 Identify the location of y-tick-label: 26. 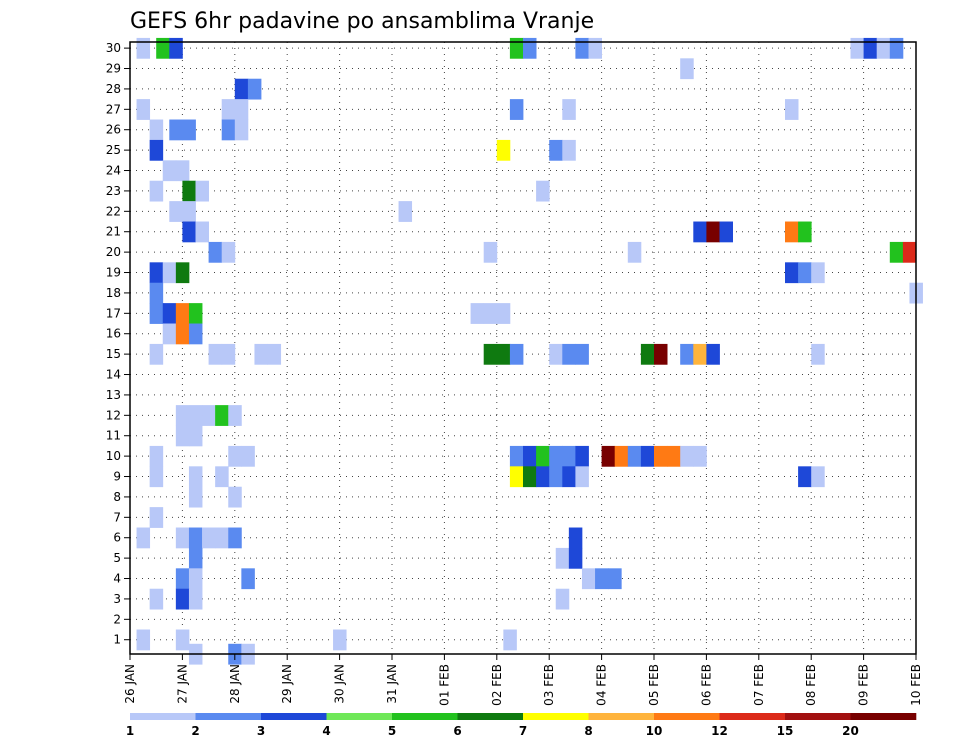
(113, 130).